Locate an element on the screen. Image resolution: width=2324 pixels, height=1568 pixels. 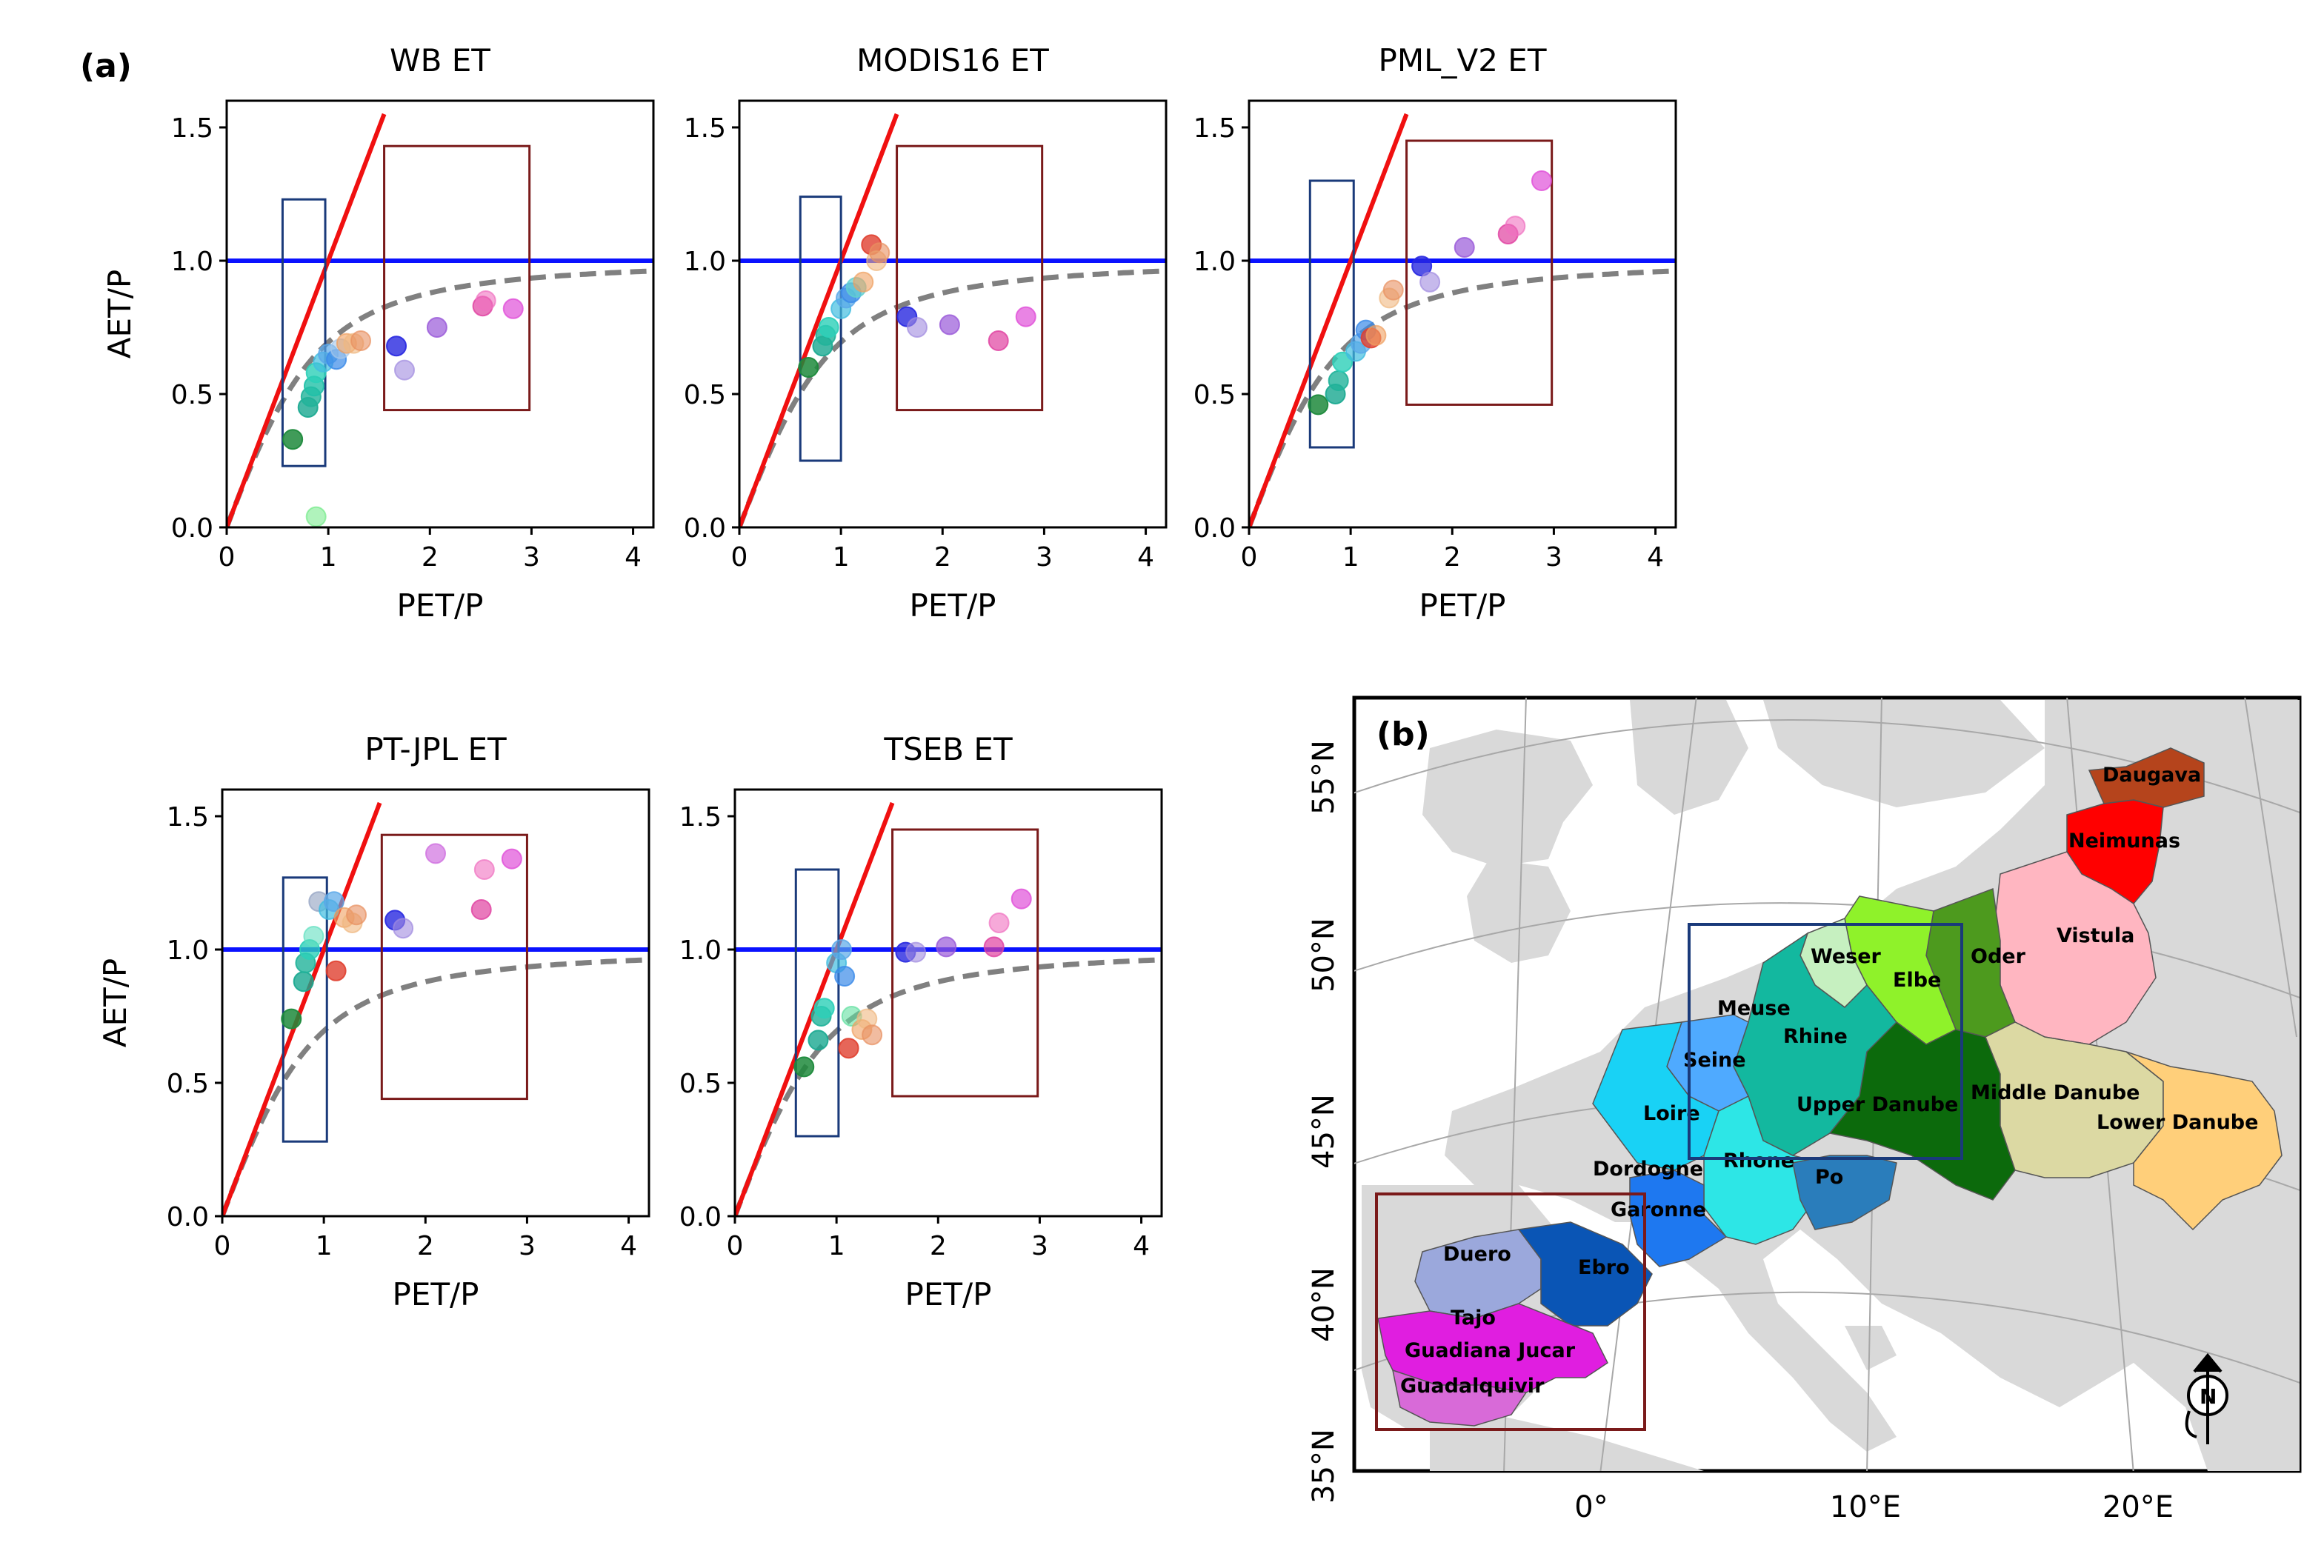
chart-title: PT-JPL ET is located at coordinates (435, 749).